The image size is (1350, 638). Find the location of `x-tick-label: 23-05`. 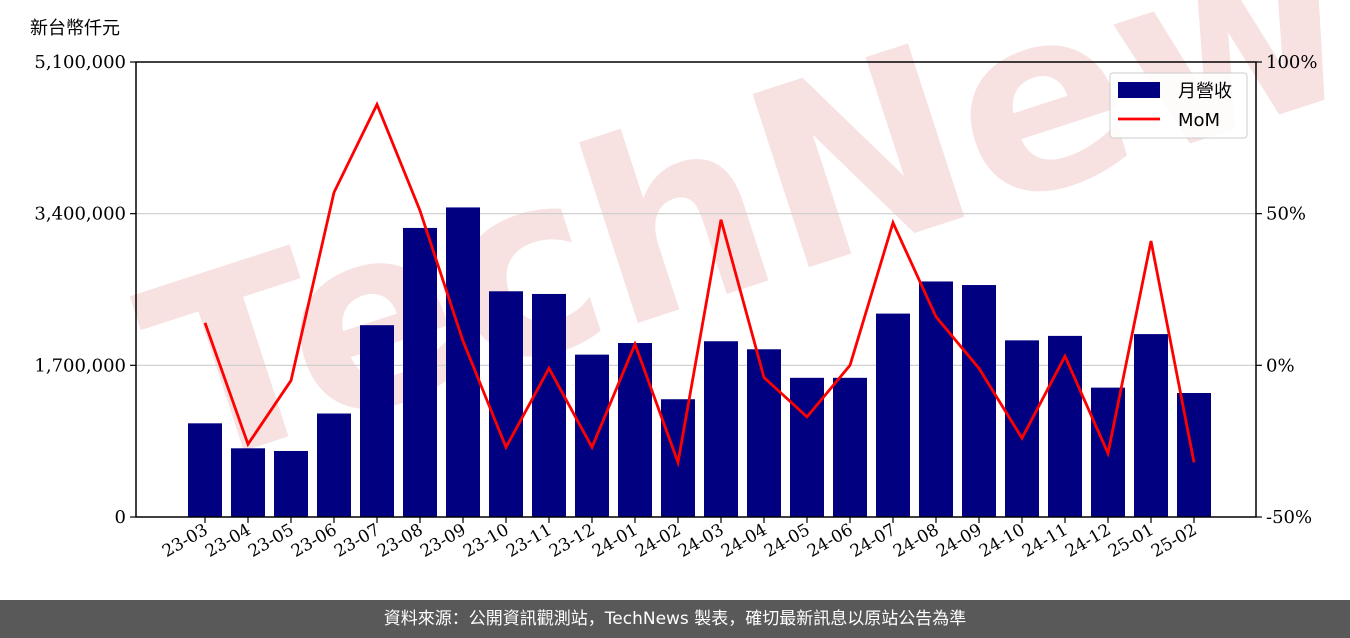

x-tick-label: 23-05 is located at coordinates (271, 541).